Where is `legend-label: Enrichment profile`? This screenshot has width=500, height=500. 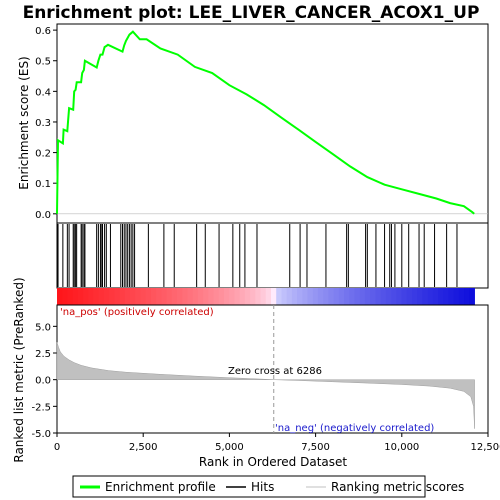
legend-label: Enrichment profile is located at coordinates (160, 487).